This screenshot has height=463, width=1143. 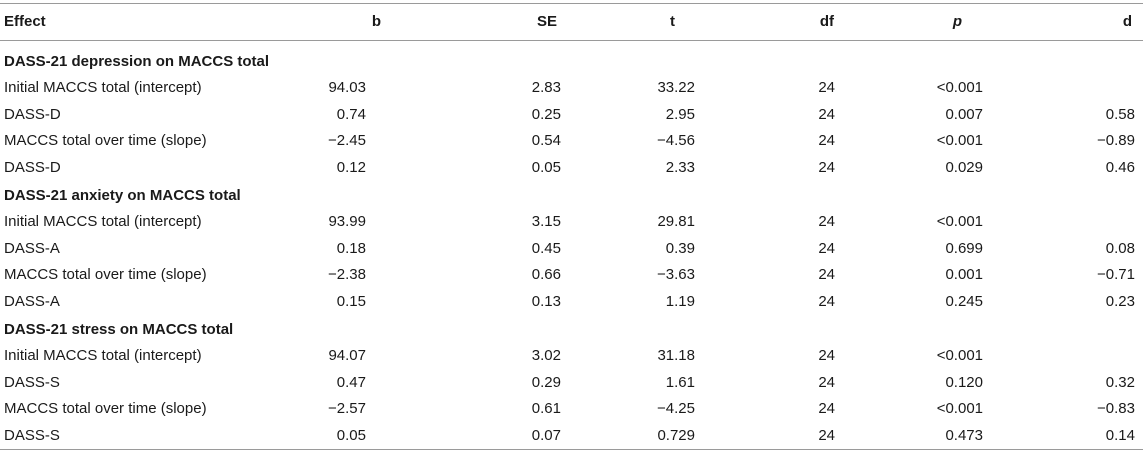 What do you see at coordinates (680, 248) in the screenshot?
I see `cell-t: 0.39` at bounding box center [680, 248].